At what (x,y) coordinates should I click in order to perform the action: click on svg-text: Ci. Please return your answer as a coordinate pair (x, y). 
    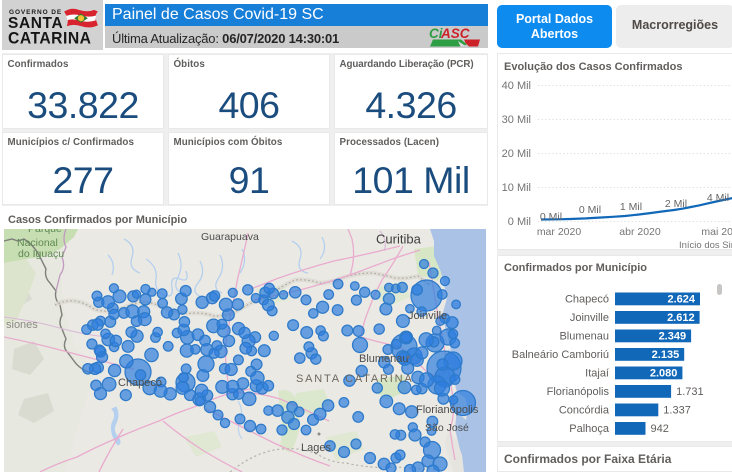
    Looking at the image, I should click on (436, 34).